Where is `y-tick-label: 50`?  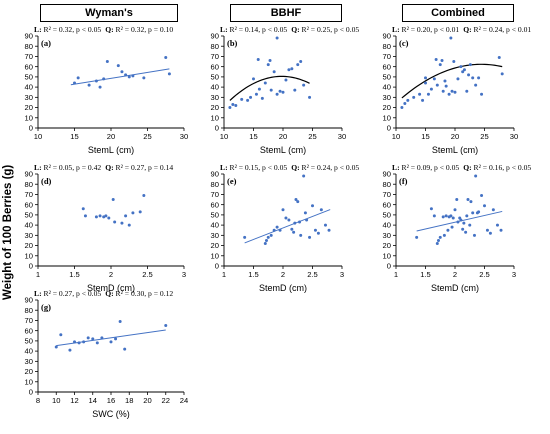 y-tick-label: 50 is located at coordinates (387, 76).